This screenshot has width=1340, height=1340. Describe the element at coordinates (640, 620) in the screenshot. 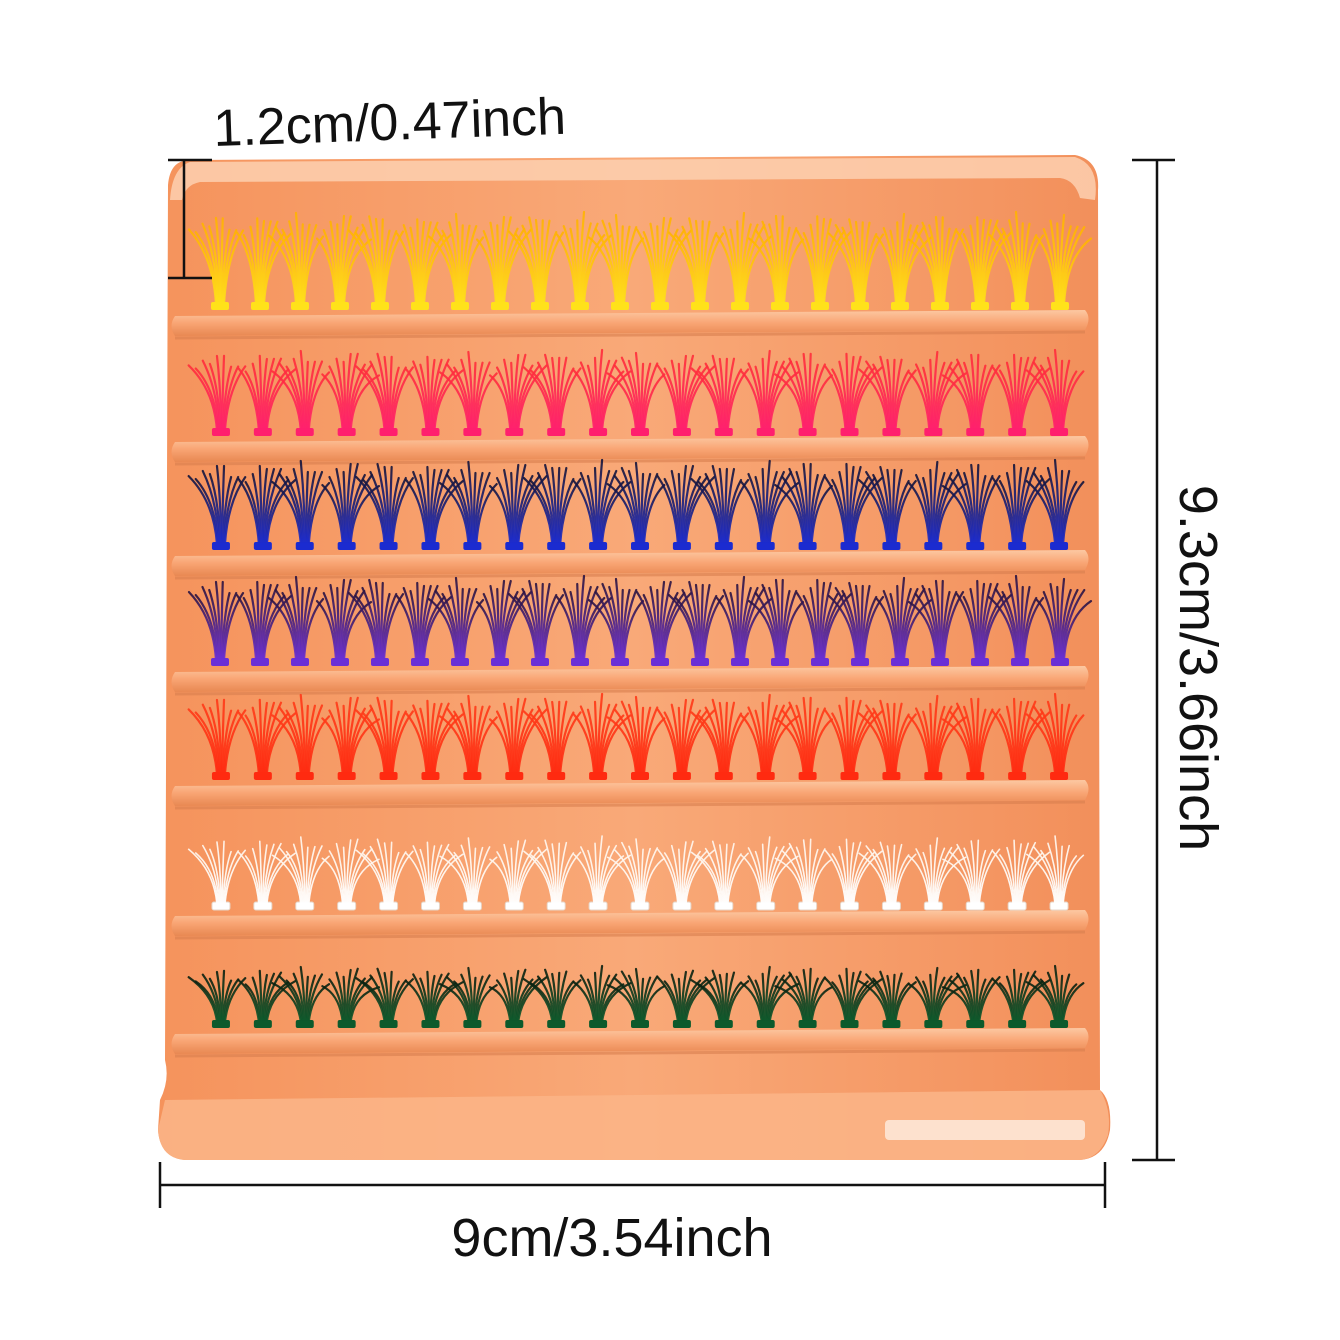

I see `lash-row-purple-black` at that location.